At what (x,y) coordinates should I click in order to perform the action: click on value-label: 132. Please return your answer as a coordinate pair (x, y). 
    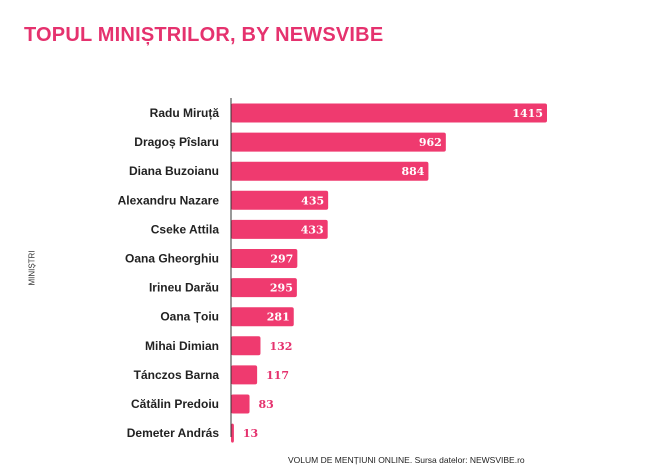
    Looking at the image, I should click on (280, 346).